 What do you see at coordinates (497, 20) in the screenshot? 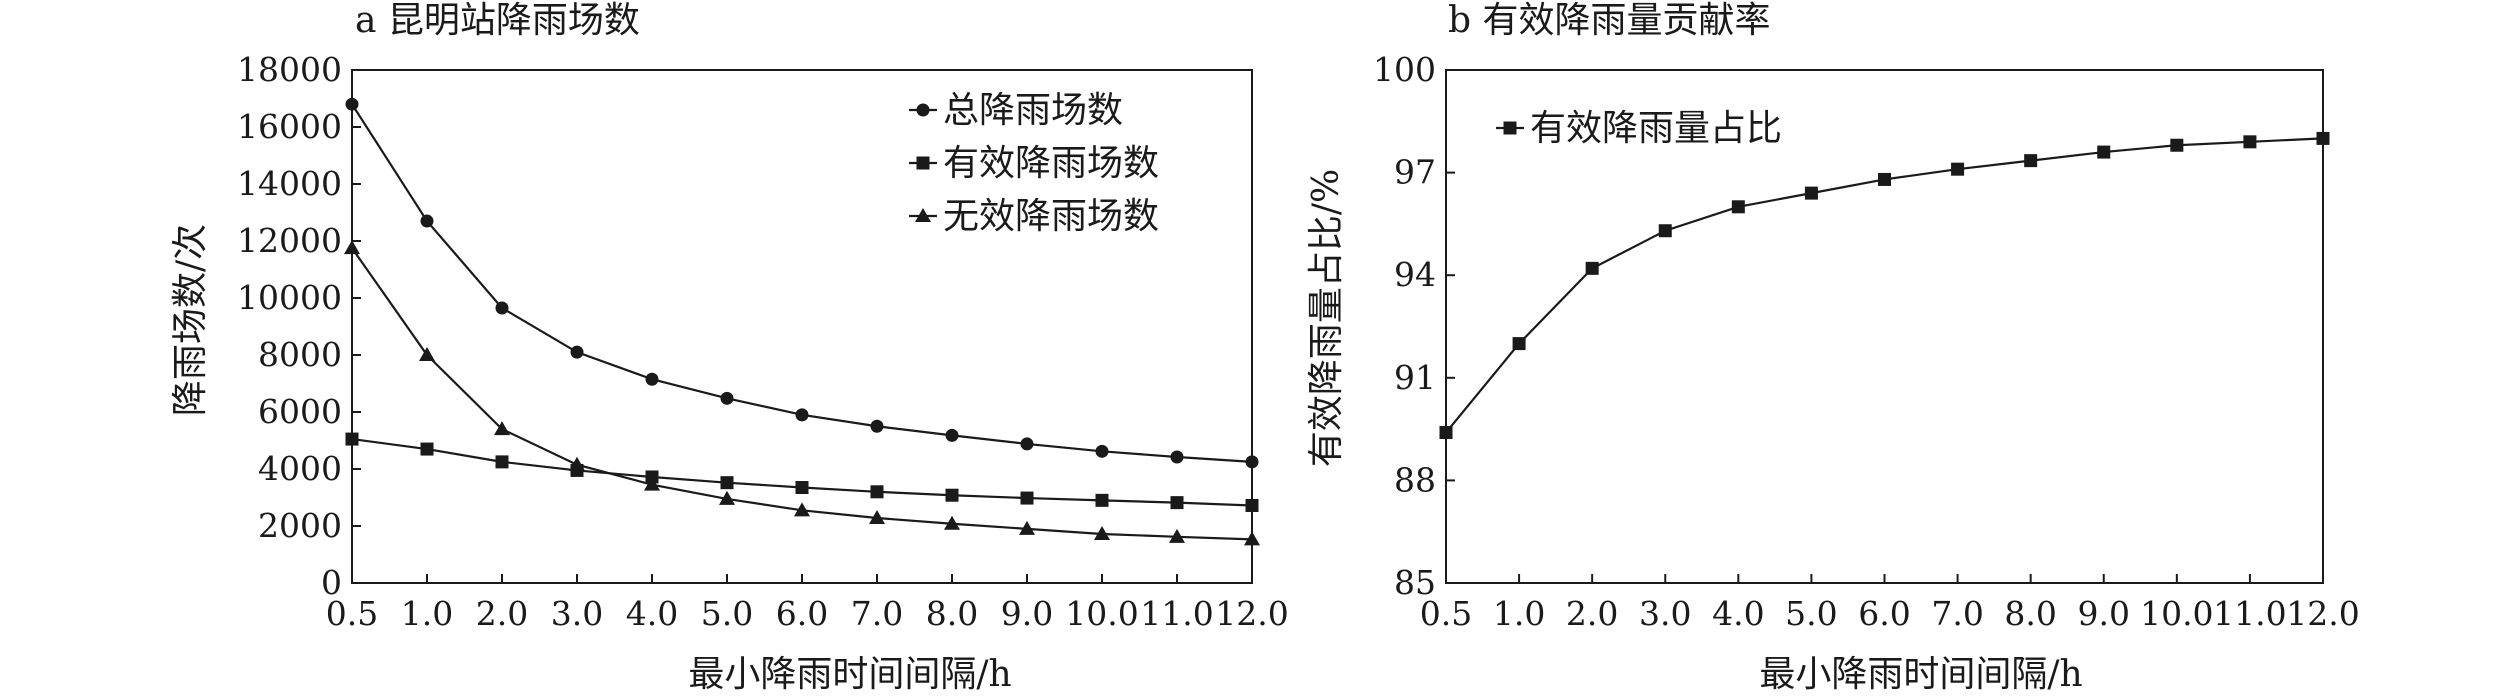
I see `chart-a-title: a 昆明站降雨场数` at bounding box center [497, 20].